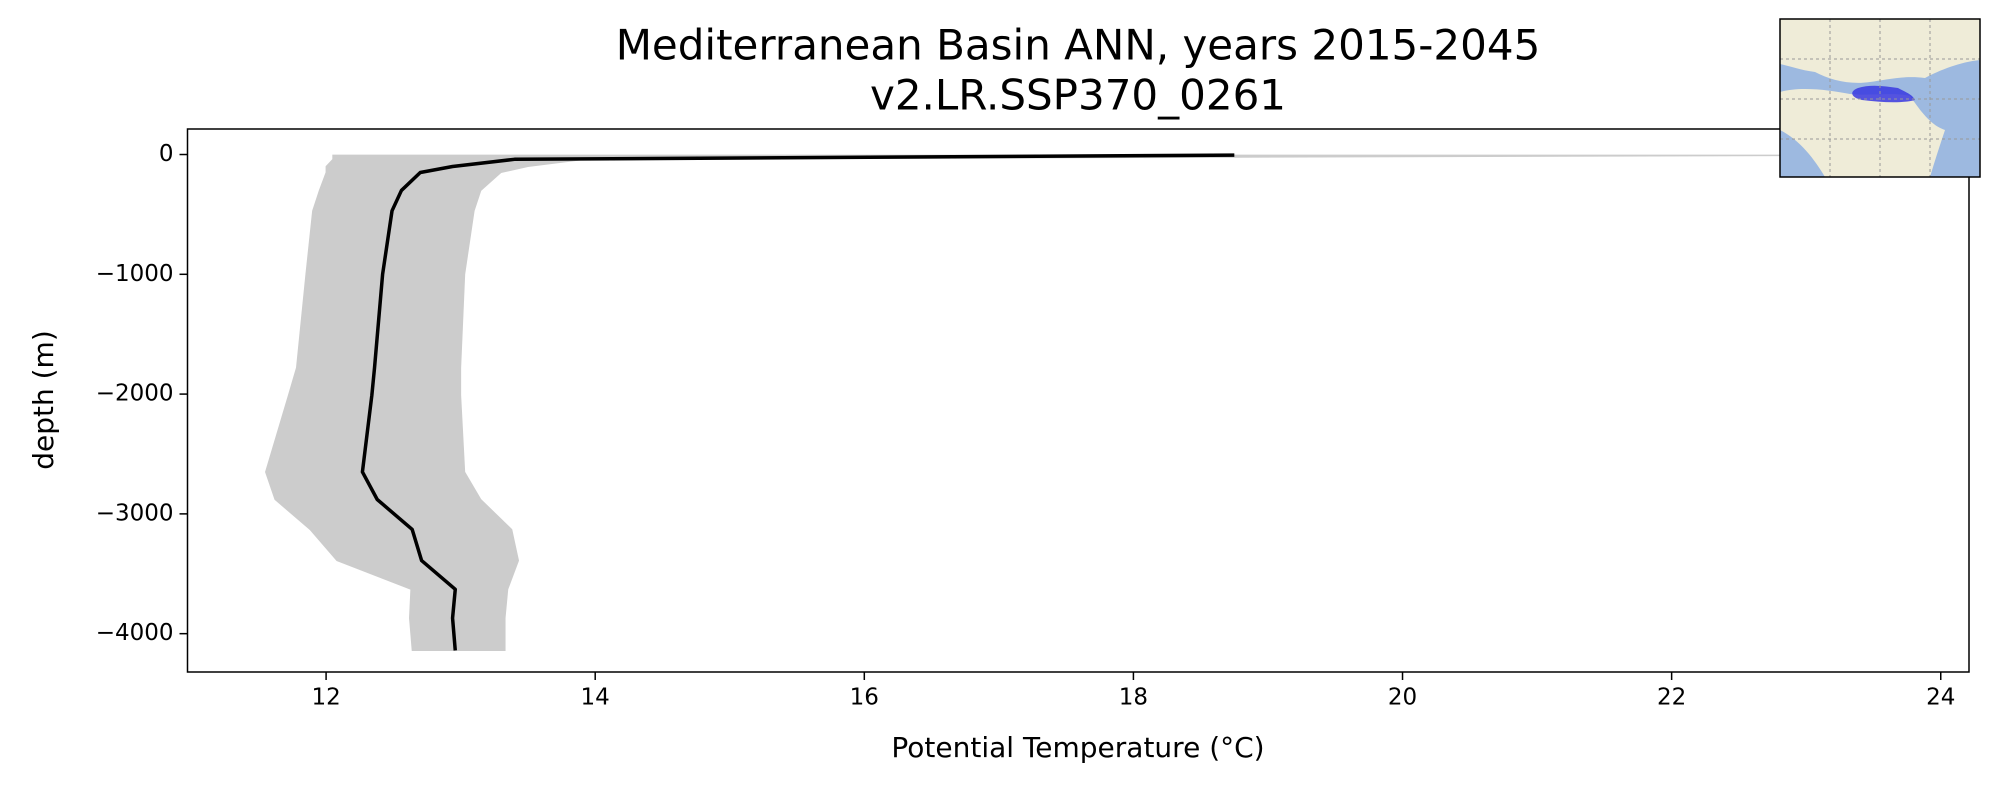  Describe the element at coordinates (1077, 747) in the screenshot. I see `x-axis-label: Potential Temperature (°C)` at that location.